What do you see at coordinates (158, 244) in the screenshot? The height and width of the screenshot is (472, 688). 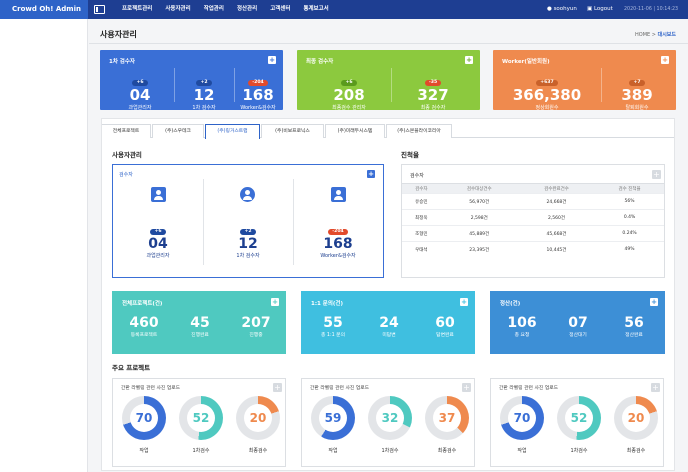 I see `stat-value: 04` at bounding box center [158, 244].